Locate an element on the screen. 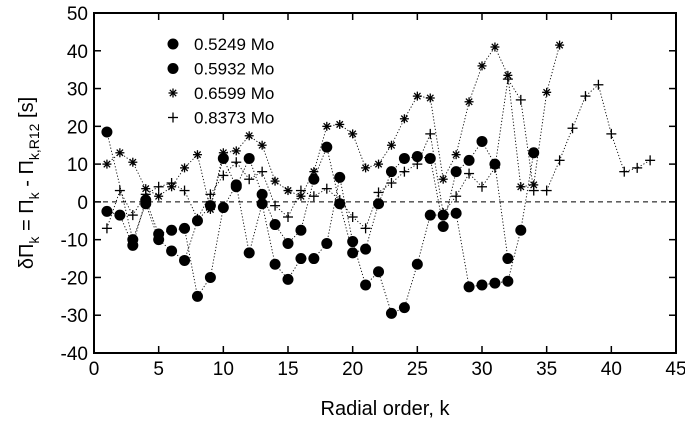  x-tick-label: 0 is located at coordinates (94, 369).